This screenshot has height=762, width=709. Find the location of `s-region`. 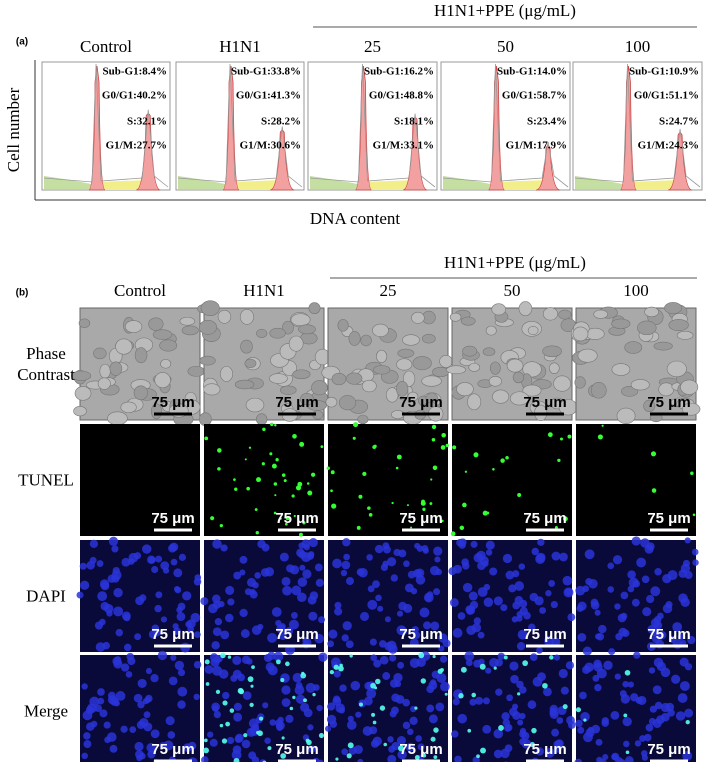

s-region is located at coordinates (654, 185).